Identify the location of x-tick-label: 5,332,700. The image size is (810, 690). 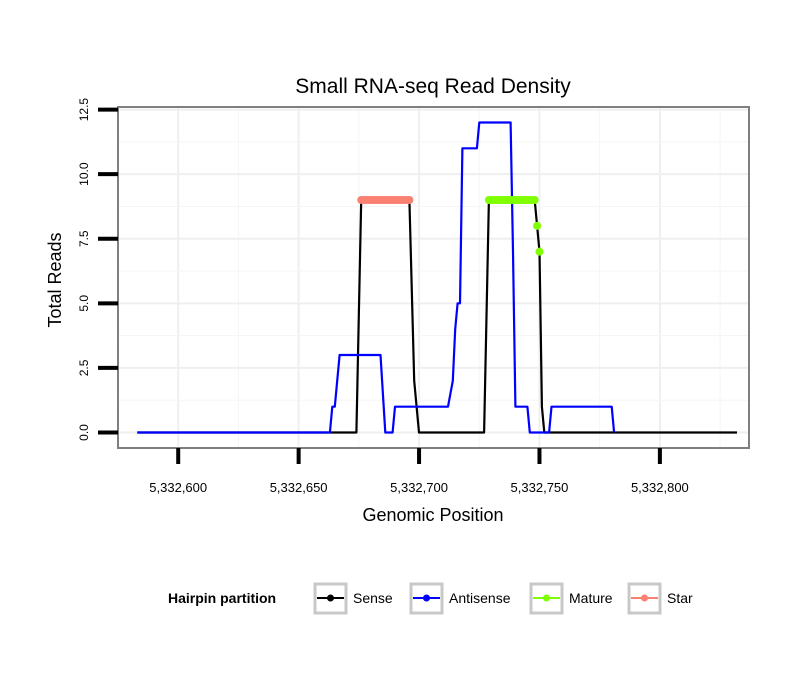
(419, 487).